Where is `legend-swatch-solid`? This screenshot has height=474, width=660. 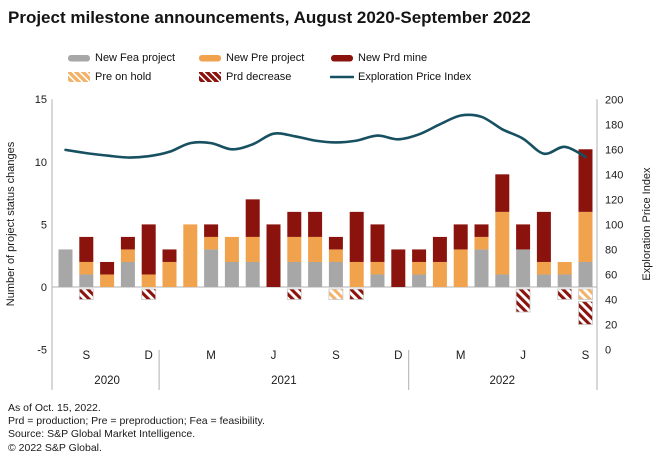
legend-swatch-solid is located at coordinates (79, 57).